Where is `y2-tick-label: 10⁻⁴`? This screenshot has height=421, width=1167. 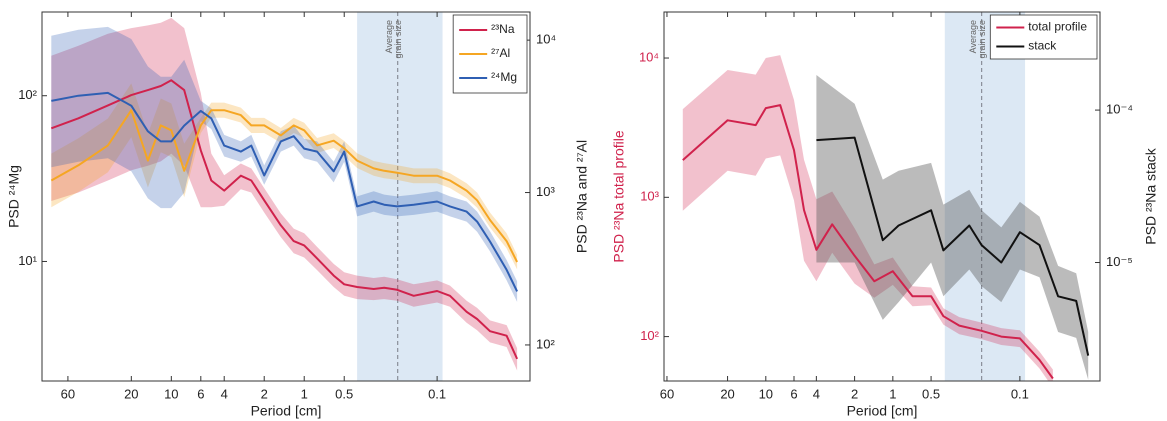 y2-tick-label: 10⁻⁴ is located at coordinates (1119, 109).